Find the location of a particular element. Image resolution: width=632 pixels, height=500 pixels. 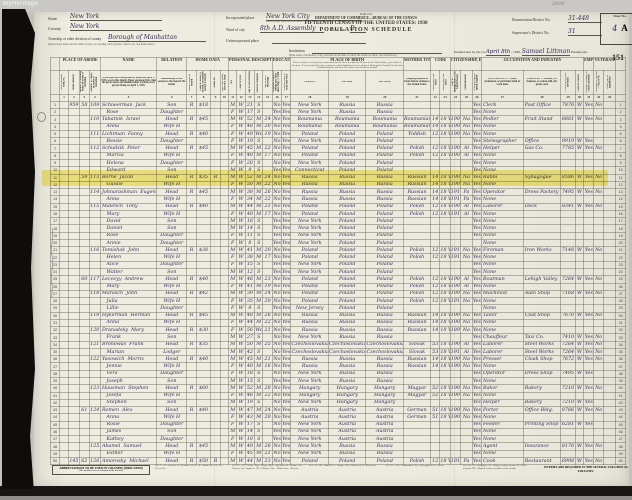

cell: Russian is located at coordinates (417, 192).